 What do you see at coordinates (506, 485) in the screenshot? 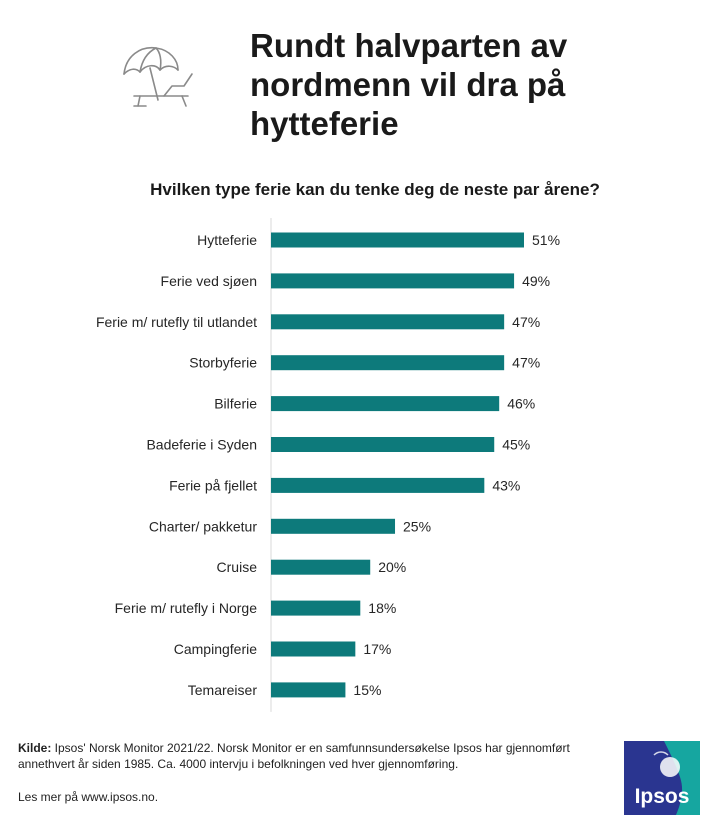
I see `data-label: 43%` at bounding box center [506, 485].